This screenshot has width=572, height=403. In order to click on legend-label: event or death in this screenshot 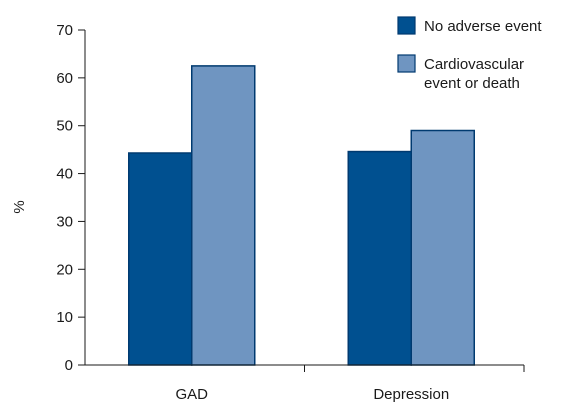, I will do `click(472, 83)`.